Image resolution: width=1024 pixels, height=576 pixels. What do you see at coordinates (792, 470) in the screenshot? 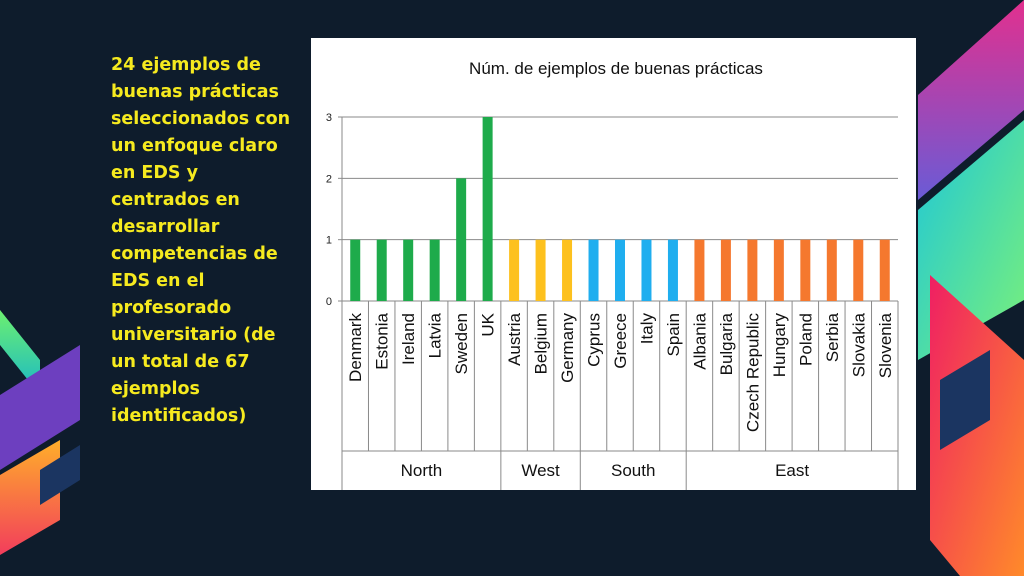
I see `group-label: East` at bounding box center [792, 470].